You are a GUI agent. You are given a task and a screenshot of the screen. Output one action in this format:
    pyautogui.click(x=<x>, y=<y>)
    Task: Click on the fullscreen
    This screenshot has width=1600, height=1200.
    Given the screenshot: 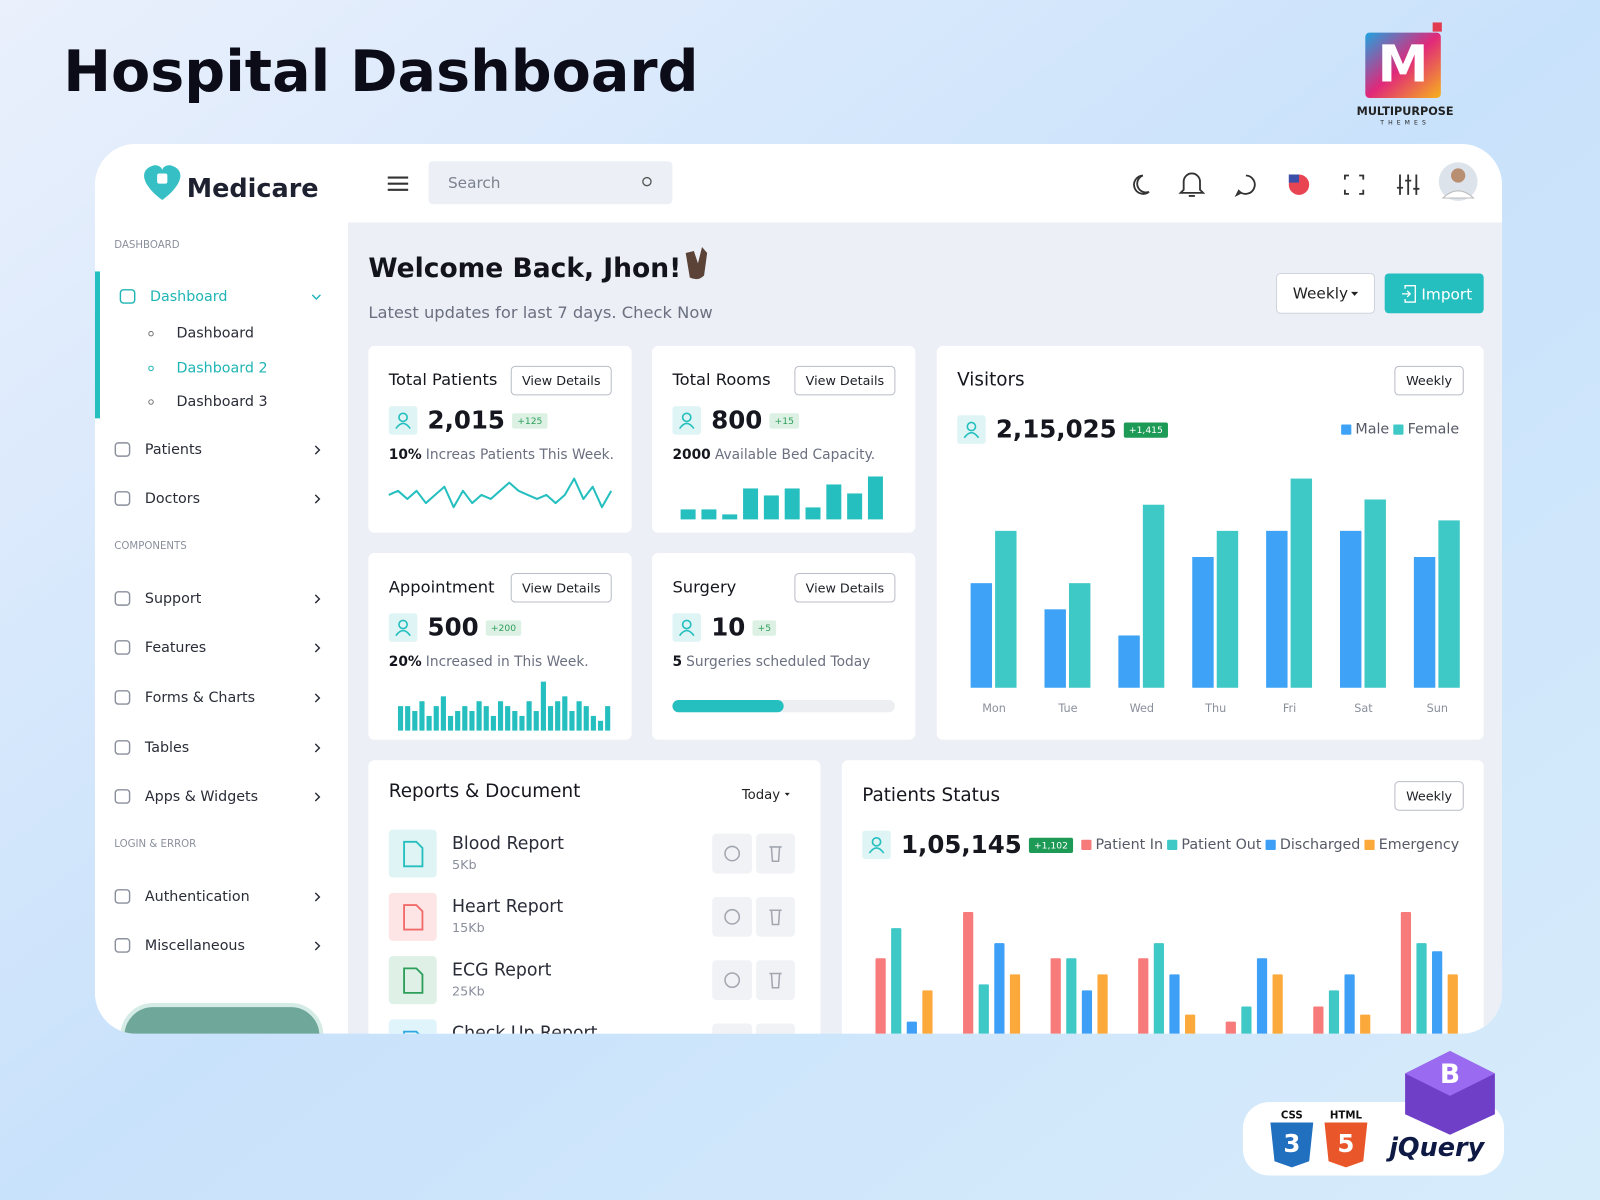 What is the action you would take?
    pyautogui.click(x=1354, y=184)
    